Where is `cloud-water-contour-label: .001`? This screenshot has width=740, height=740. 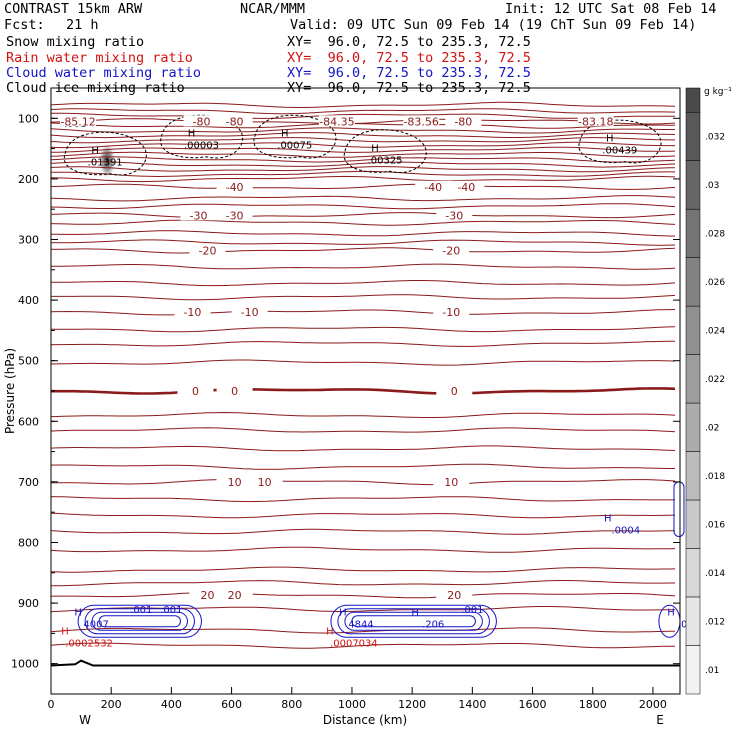 cloud-water-contour-label: .001 is located at coordinates (472, 610).